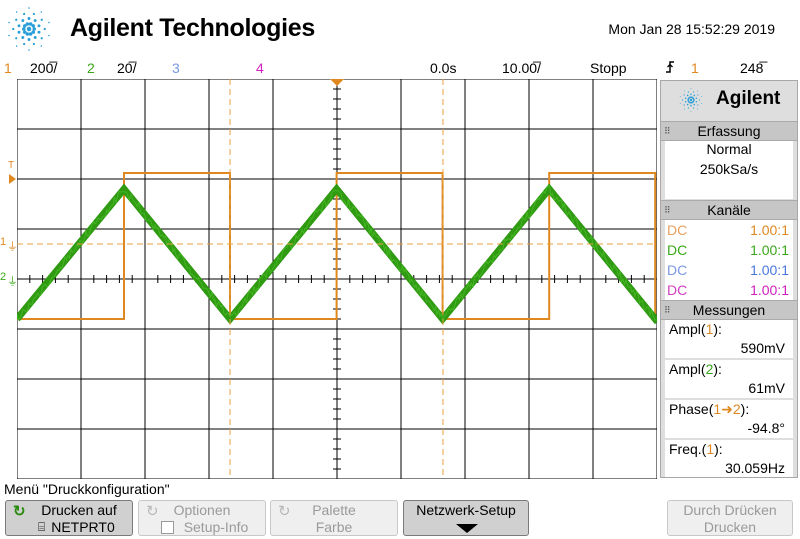 This screenshot has height=539, width=800. I want to click on measurement-item: Ampl(2): 61mV, so click(729, 379).